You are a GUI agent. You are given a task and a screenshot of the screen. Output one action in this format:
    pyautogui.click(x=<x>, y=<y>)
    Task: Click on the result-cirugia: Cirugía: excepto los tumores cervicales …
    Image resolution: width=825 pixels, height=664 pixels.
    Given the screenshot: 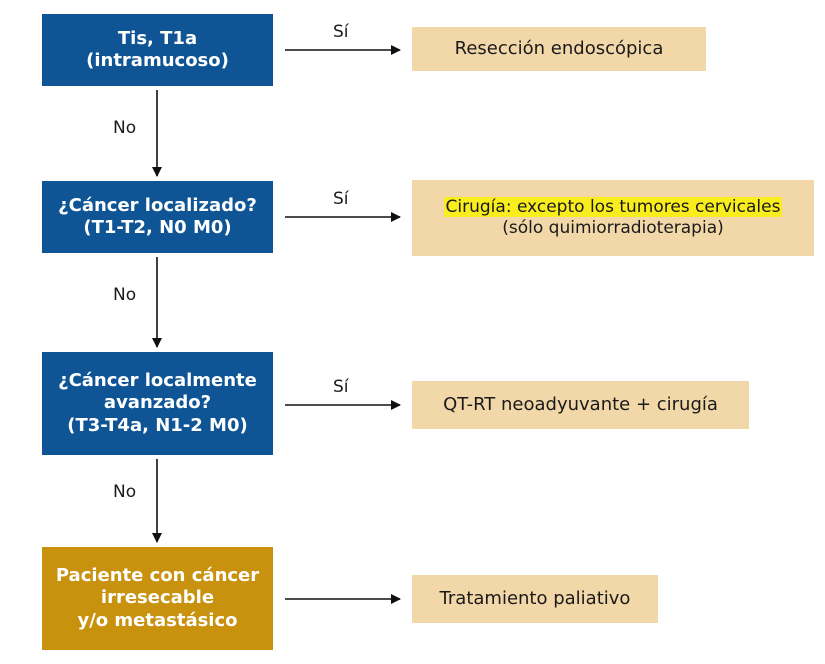 What is the action you would take?
    pyautogui.click(x=613, y=218)
    